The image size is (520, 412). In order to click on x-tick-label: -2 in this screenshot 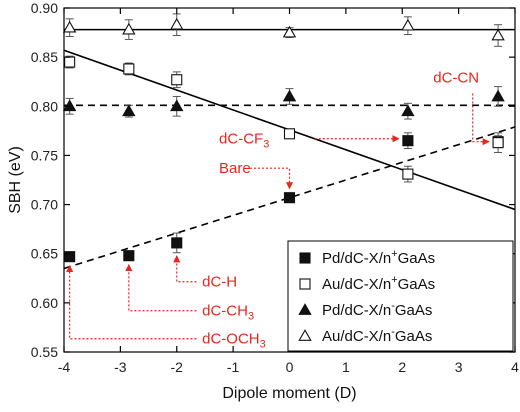, I will do `click(177, 367)`.